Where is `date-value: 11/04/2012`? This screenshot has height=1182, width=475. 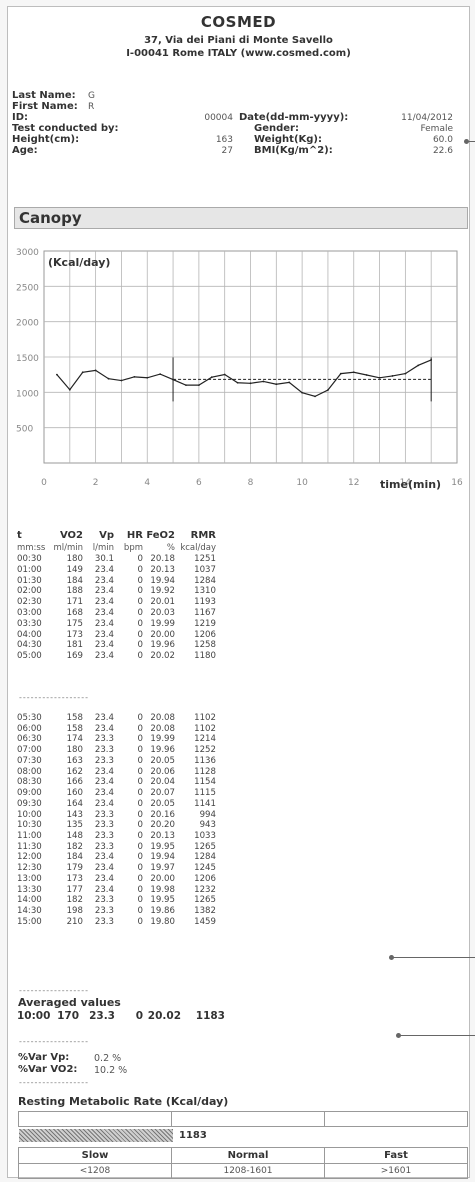 date-value: 11/04/2012 is located at coordinates (427, 118).